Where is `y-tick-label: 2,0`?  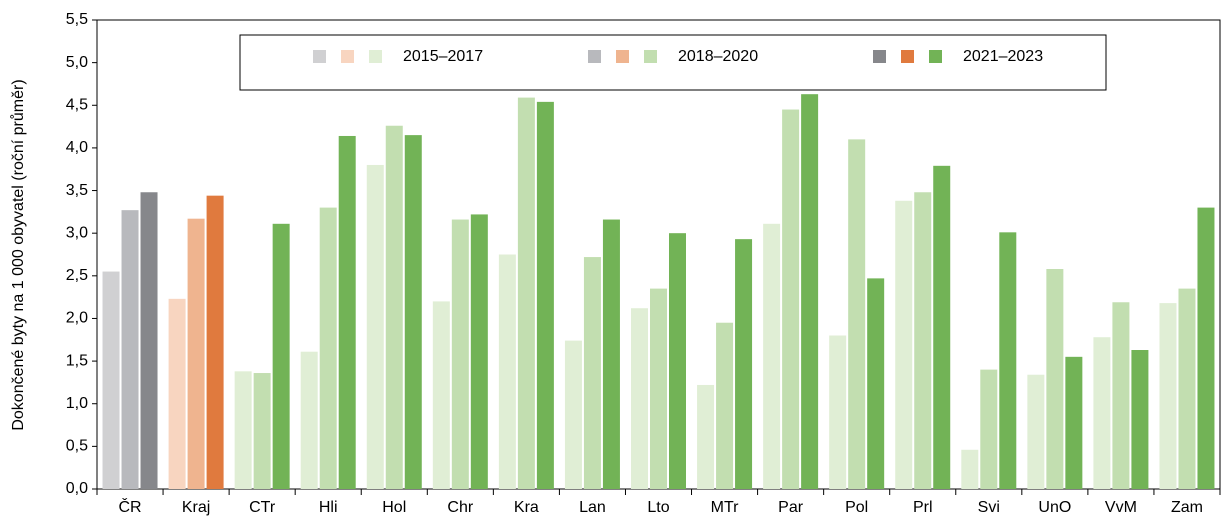 y-tick-label: 2,0 is located at coordinates (77, 318).